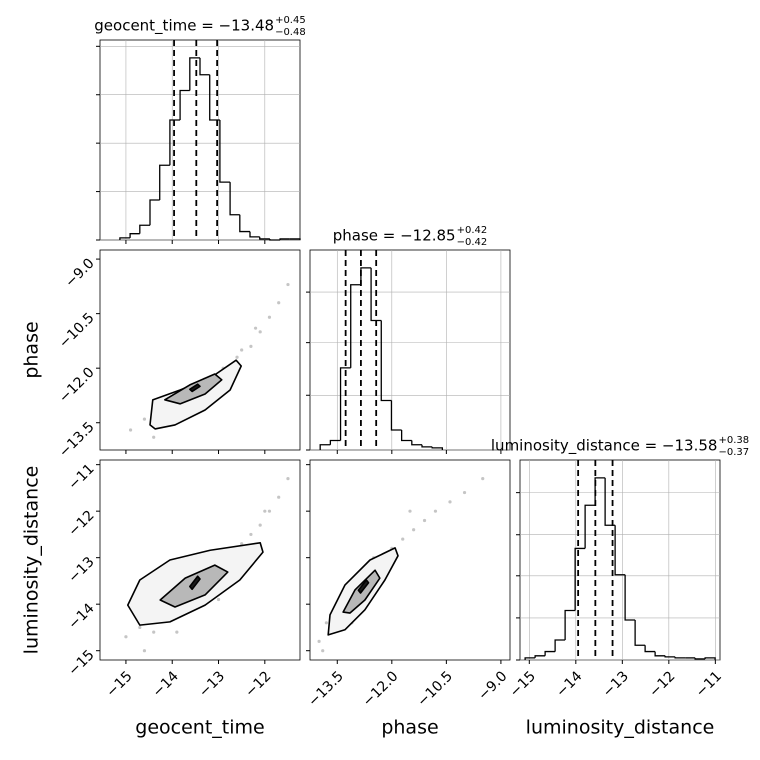 The width and height of the screenshot is (760, 760). What do you see at coordinates (79, 272) in the screenshot?
I see `y-tick-label: −9.0` at bounding box center [79, 272].